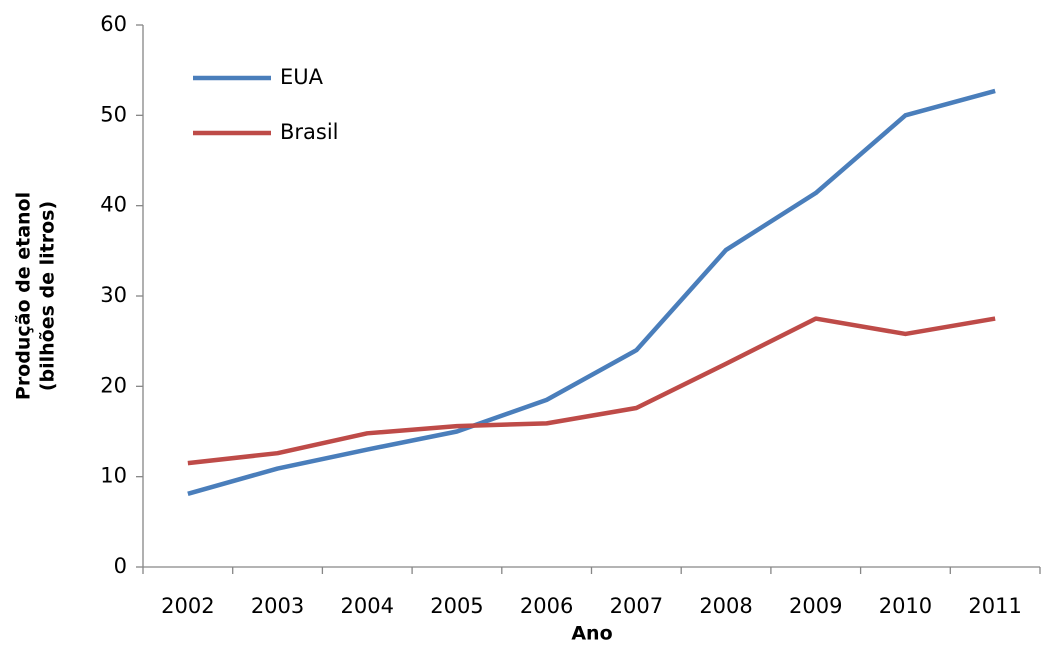  What do you see at coordinates (24, 296) in the screenshot?
I see `y-axis-title-line: Produção de etanol` at bounding box center [24, 296].